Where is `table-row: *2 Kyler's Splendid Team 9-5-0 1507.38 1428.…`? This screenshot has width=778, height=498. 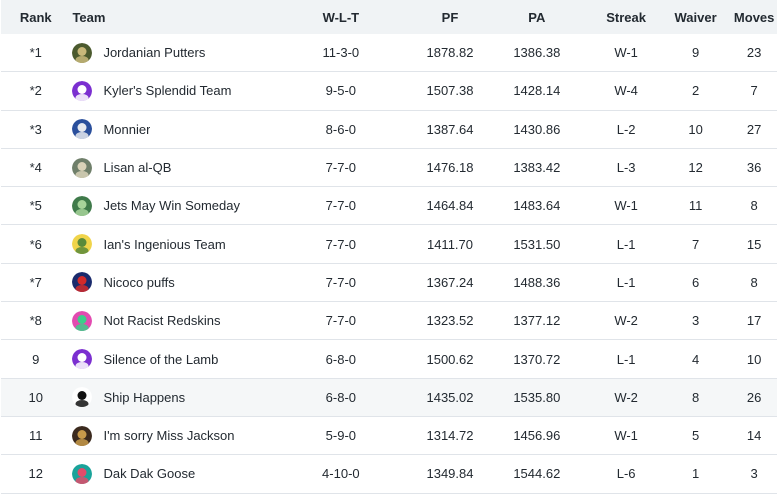
table-row: *2 Kyler's Splendid Team 9-5-0 1507.38 1428.… is located at coordinates (389, 91).